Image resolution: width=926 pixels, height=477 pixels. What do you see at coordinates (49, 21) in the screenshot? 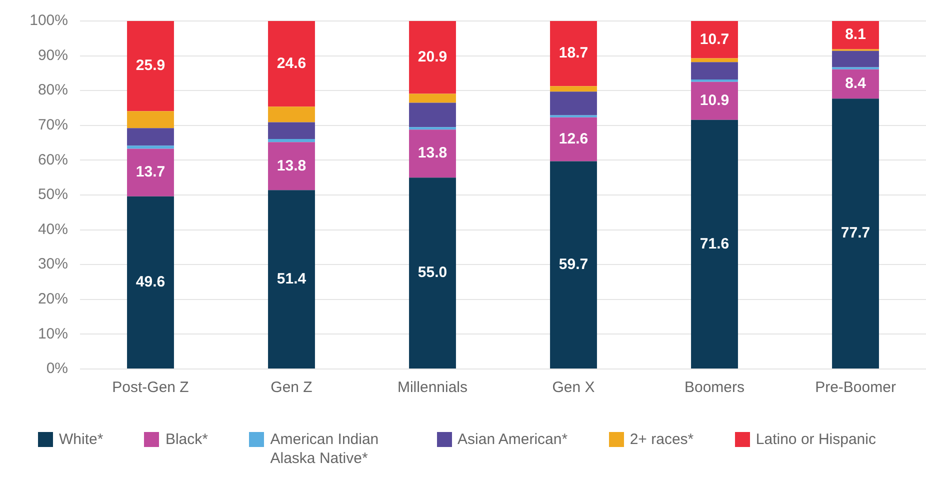
I see `y-tick-label: 100%` at bounding box center [49, 21].